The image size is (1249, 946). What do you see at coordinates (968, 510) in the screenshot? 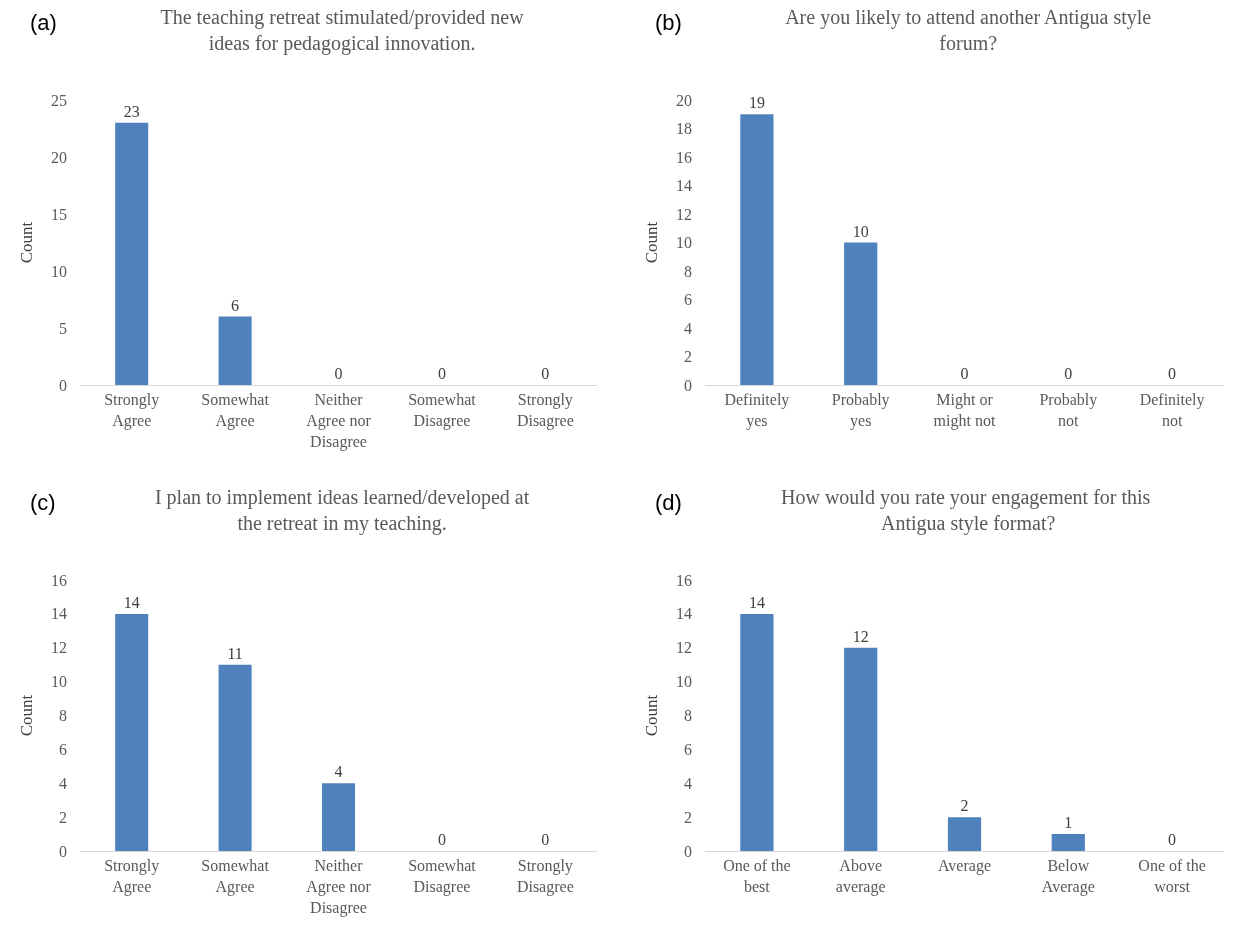
I see `chart-title: How would you rate your engagement for this Antigua style format?` at bounding box center [968, 510].